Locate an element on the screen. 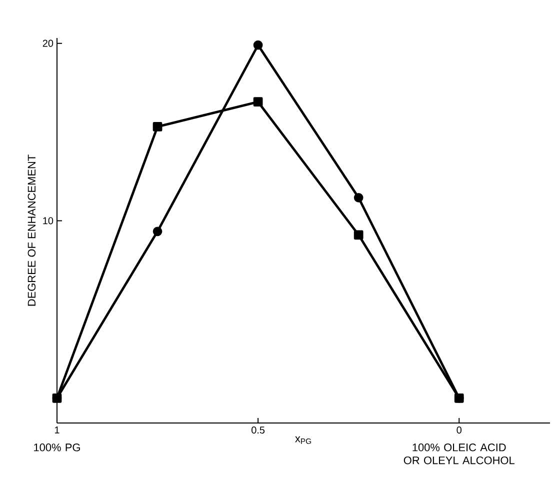 This screenshot has height=491, width=556. x-axis-title: x$_{PG}$ is located at coordinates (303, 440).